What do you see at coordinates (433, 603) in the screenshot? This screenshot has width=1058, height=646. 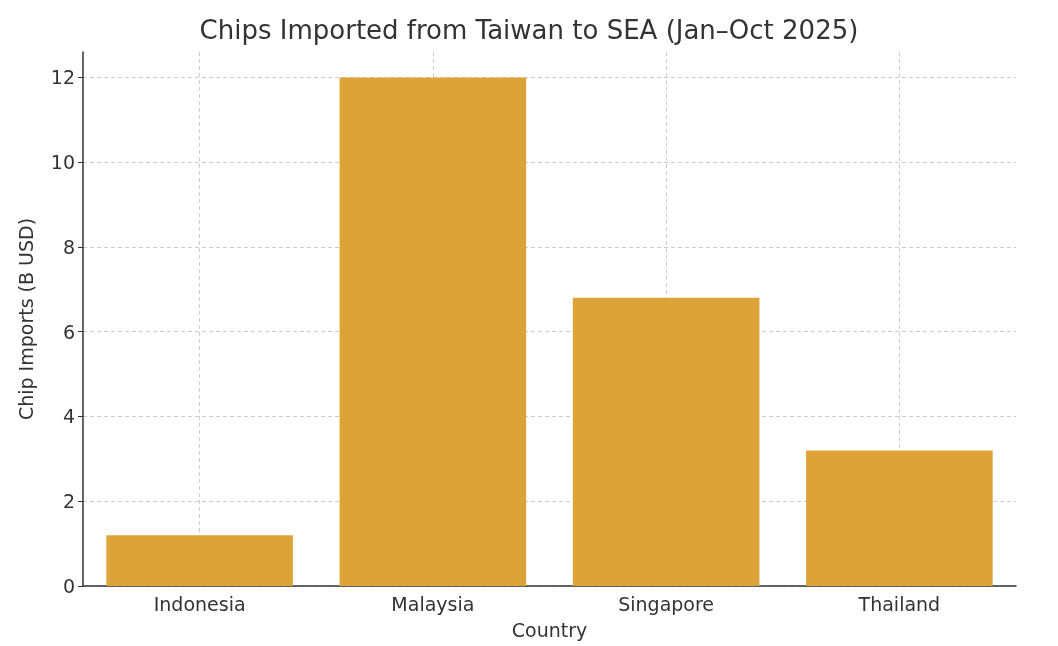 I see `x-tick-label: Malaysia` at bounding box center [433, 603].